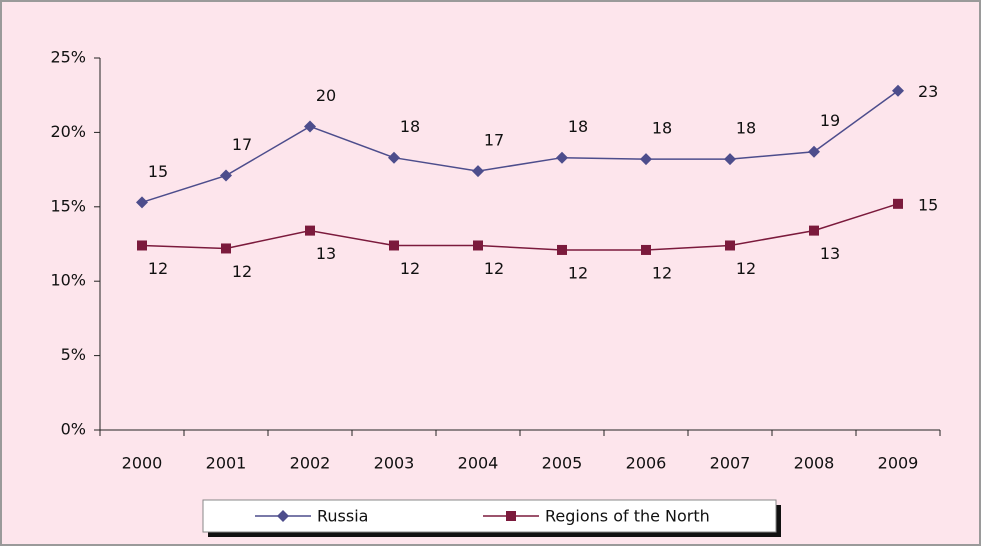  I want to click on x-tick-label: 2007, so click(730, 463).